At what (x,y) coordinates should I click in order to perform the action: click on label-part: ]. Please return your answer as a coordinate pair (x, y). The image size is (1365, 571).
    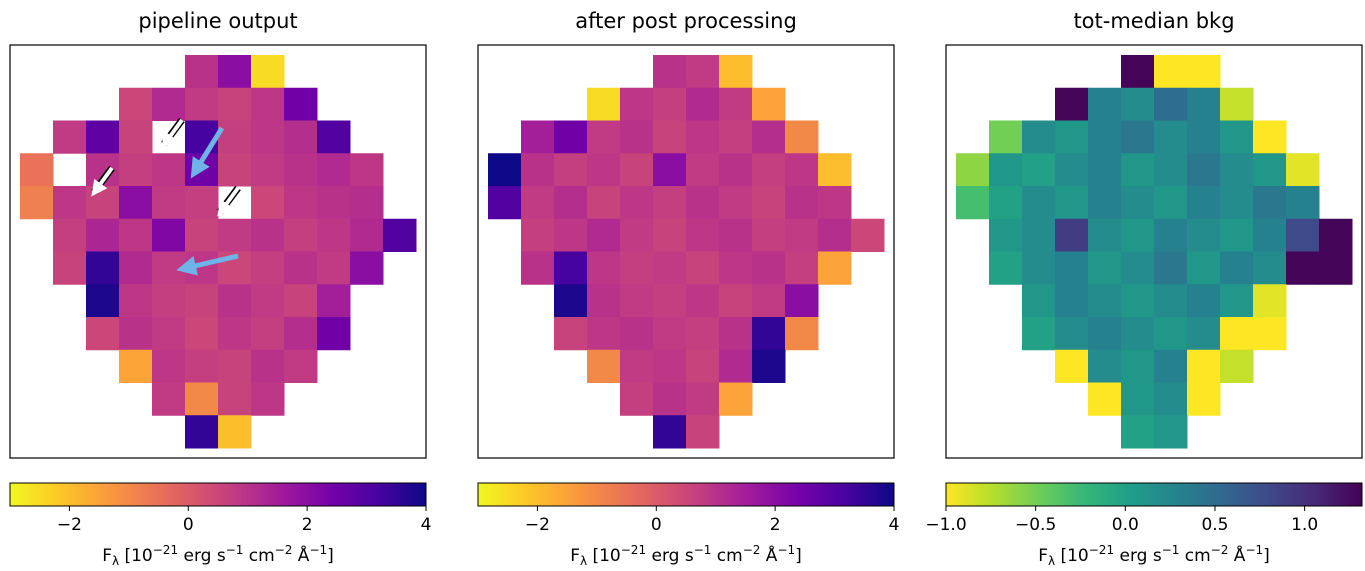
    Looking at the image, I should click on (798, 556).